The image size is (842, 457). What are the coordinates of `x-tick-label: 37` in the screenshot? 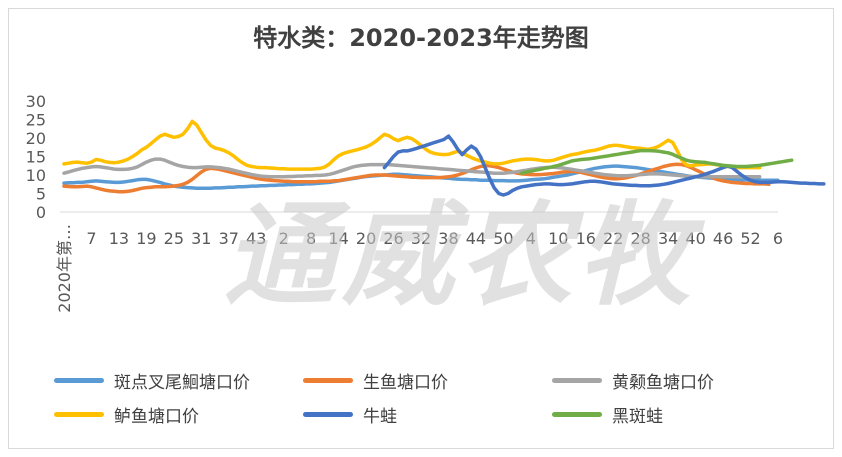 It's located at (229, 238).